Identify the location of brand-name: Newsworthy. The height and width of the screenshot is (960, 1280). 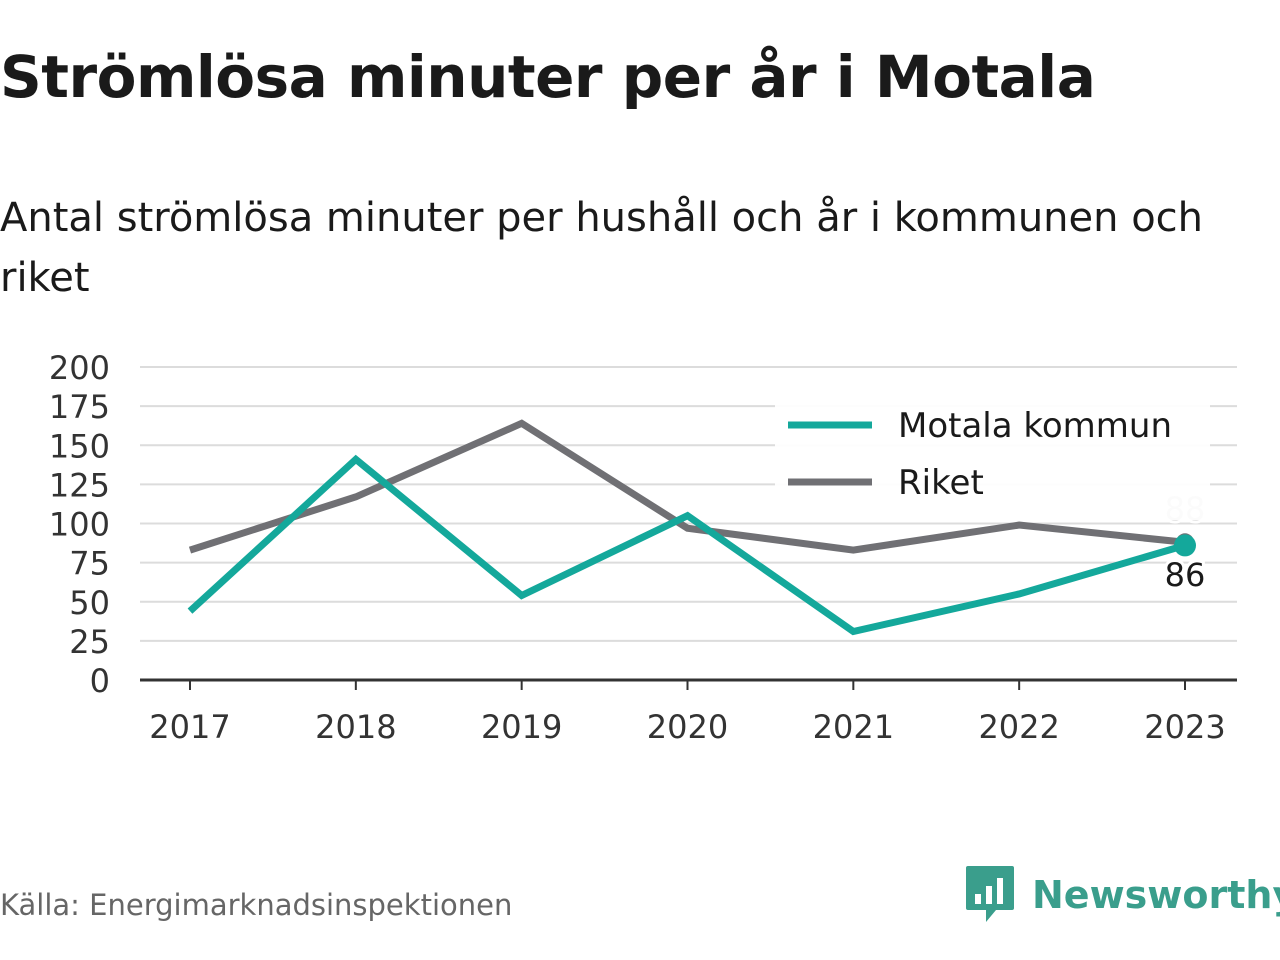
(1156, 895).